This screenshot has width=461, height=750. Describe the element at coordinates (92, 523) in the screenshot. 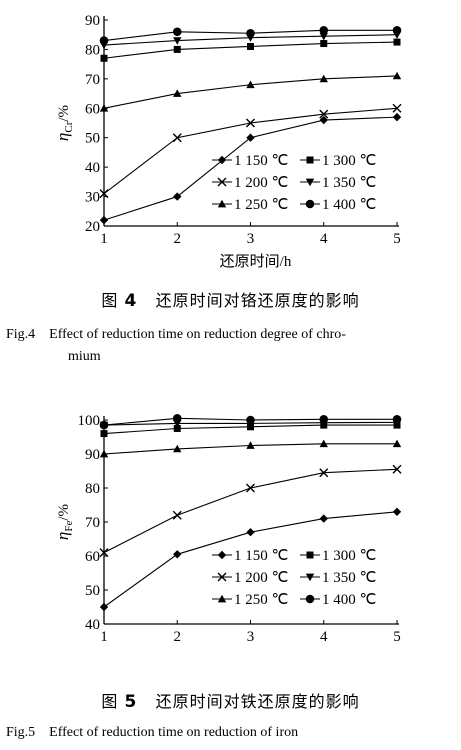

I see `y-tick-label: 70` at that location.